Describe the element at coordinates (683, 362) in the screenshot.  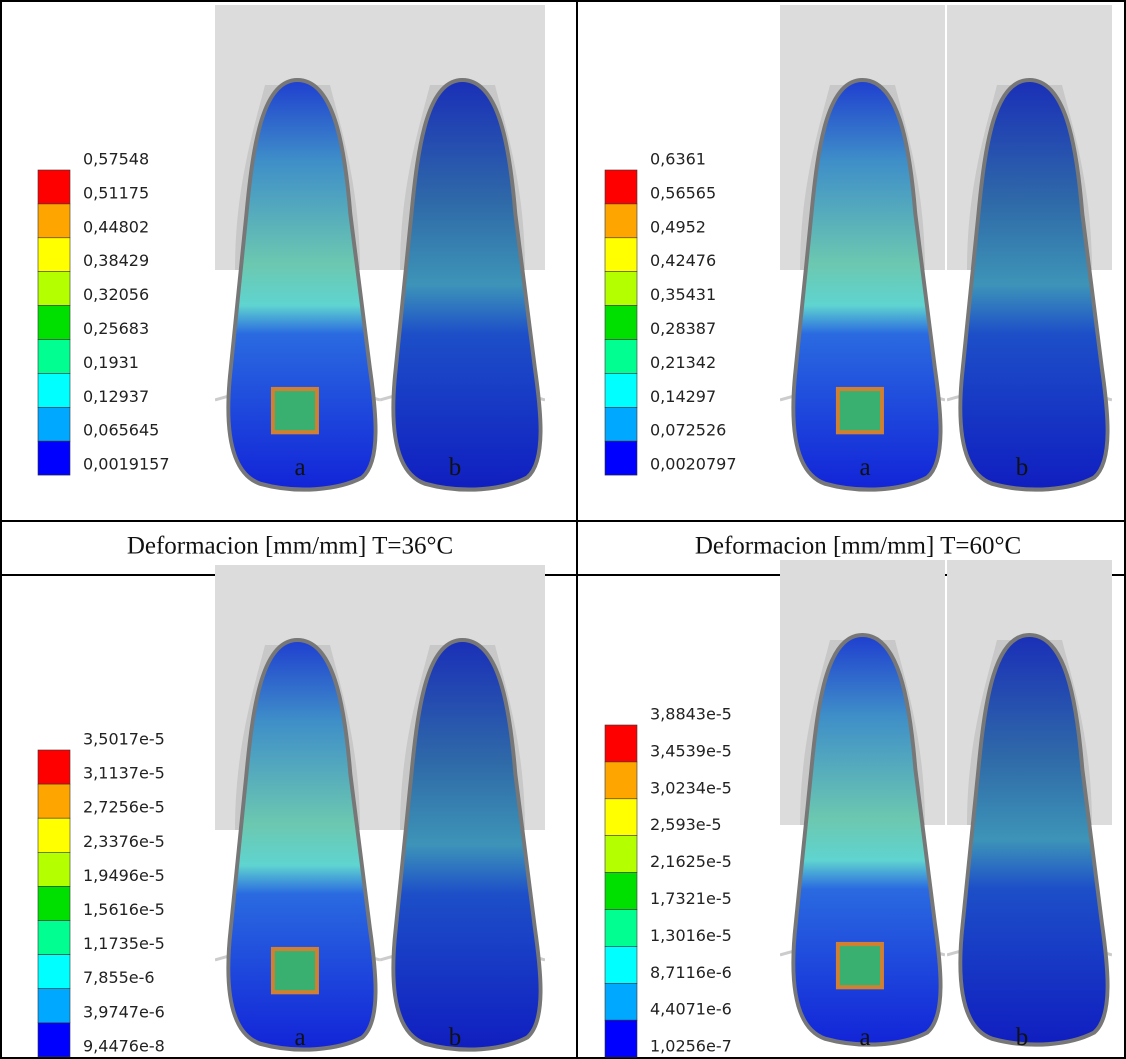
I see `legend-label: 0,21342` at that location.